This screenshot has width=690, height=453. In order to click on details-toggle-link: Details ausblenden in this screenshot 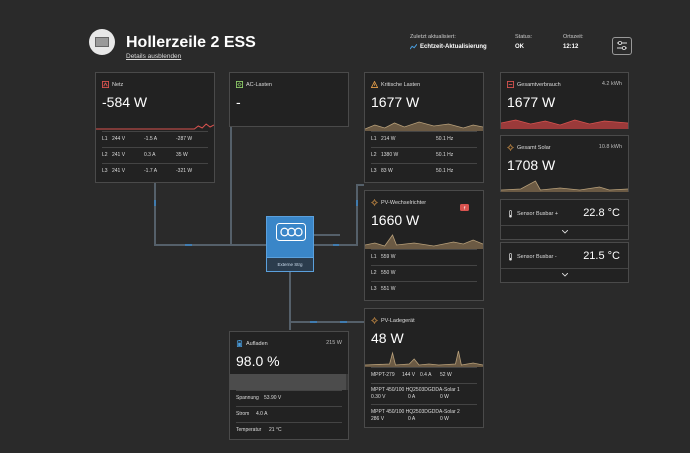, I will do `click(154, 56)`.